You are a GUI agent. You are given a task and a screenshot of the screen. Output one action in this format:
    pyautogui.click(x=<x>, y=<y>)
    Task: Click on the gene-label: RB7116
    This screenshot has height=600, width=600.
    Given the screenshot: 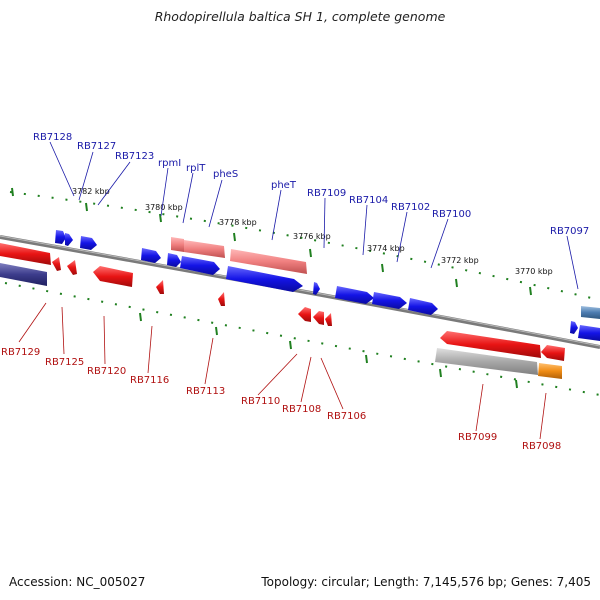 What is the action you would take?
    pyautogui.click(x=149, y=380)
    